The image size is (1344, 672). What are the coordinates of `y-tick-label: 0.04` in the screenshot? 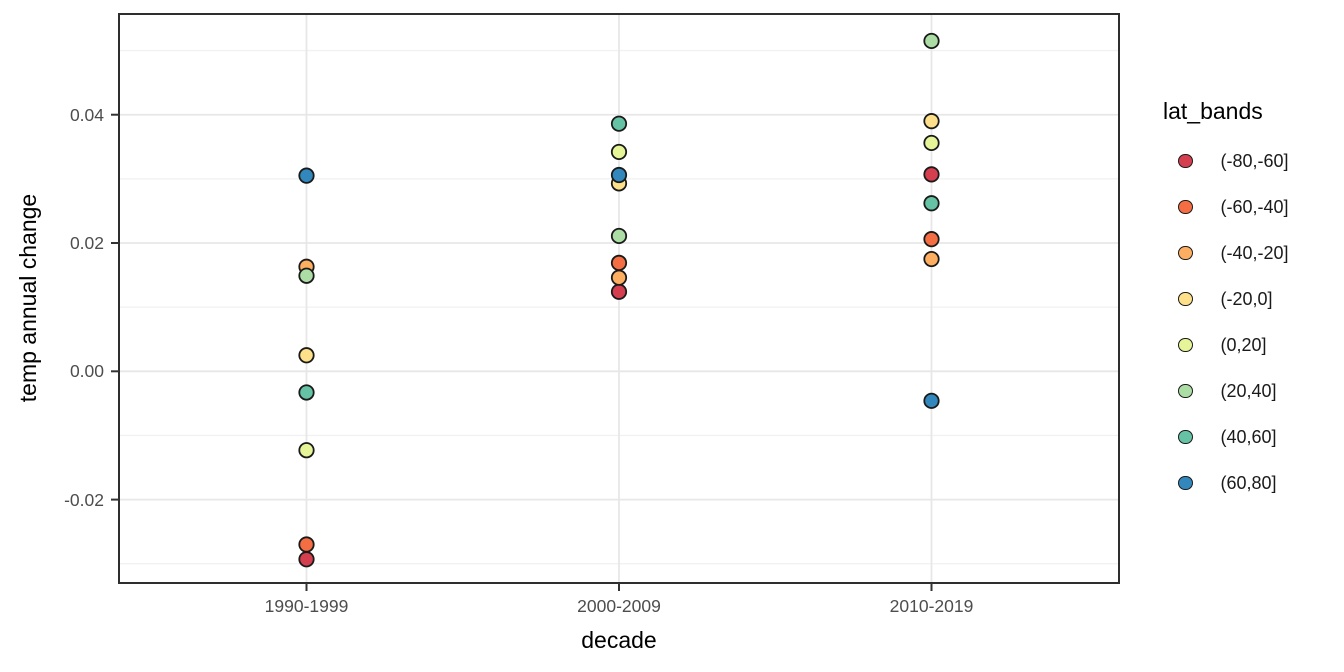 It's located at (86, 114).